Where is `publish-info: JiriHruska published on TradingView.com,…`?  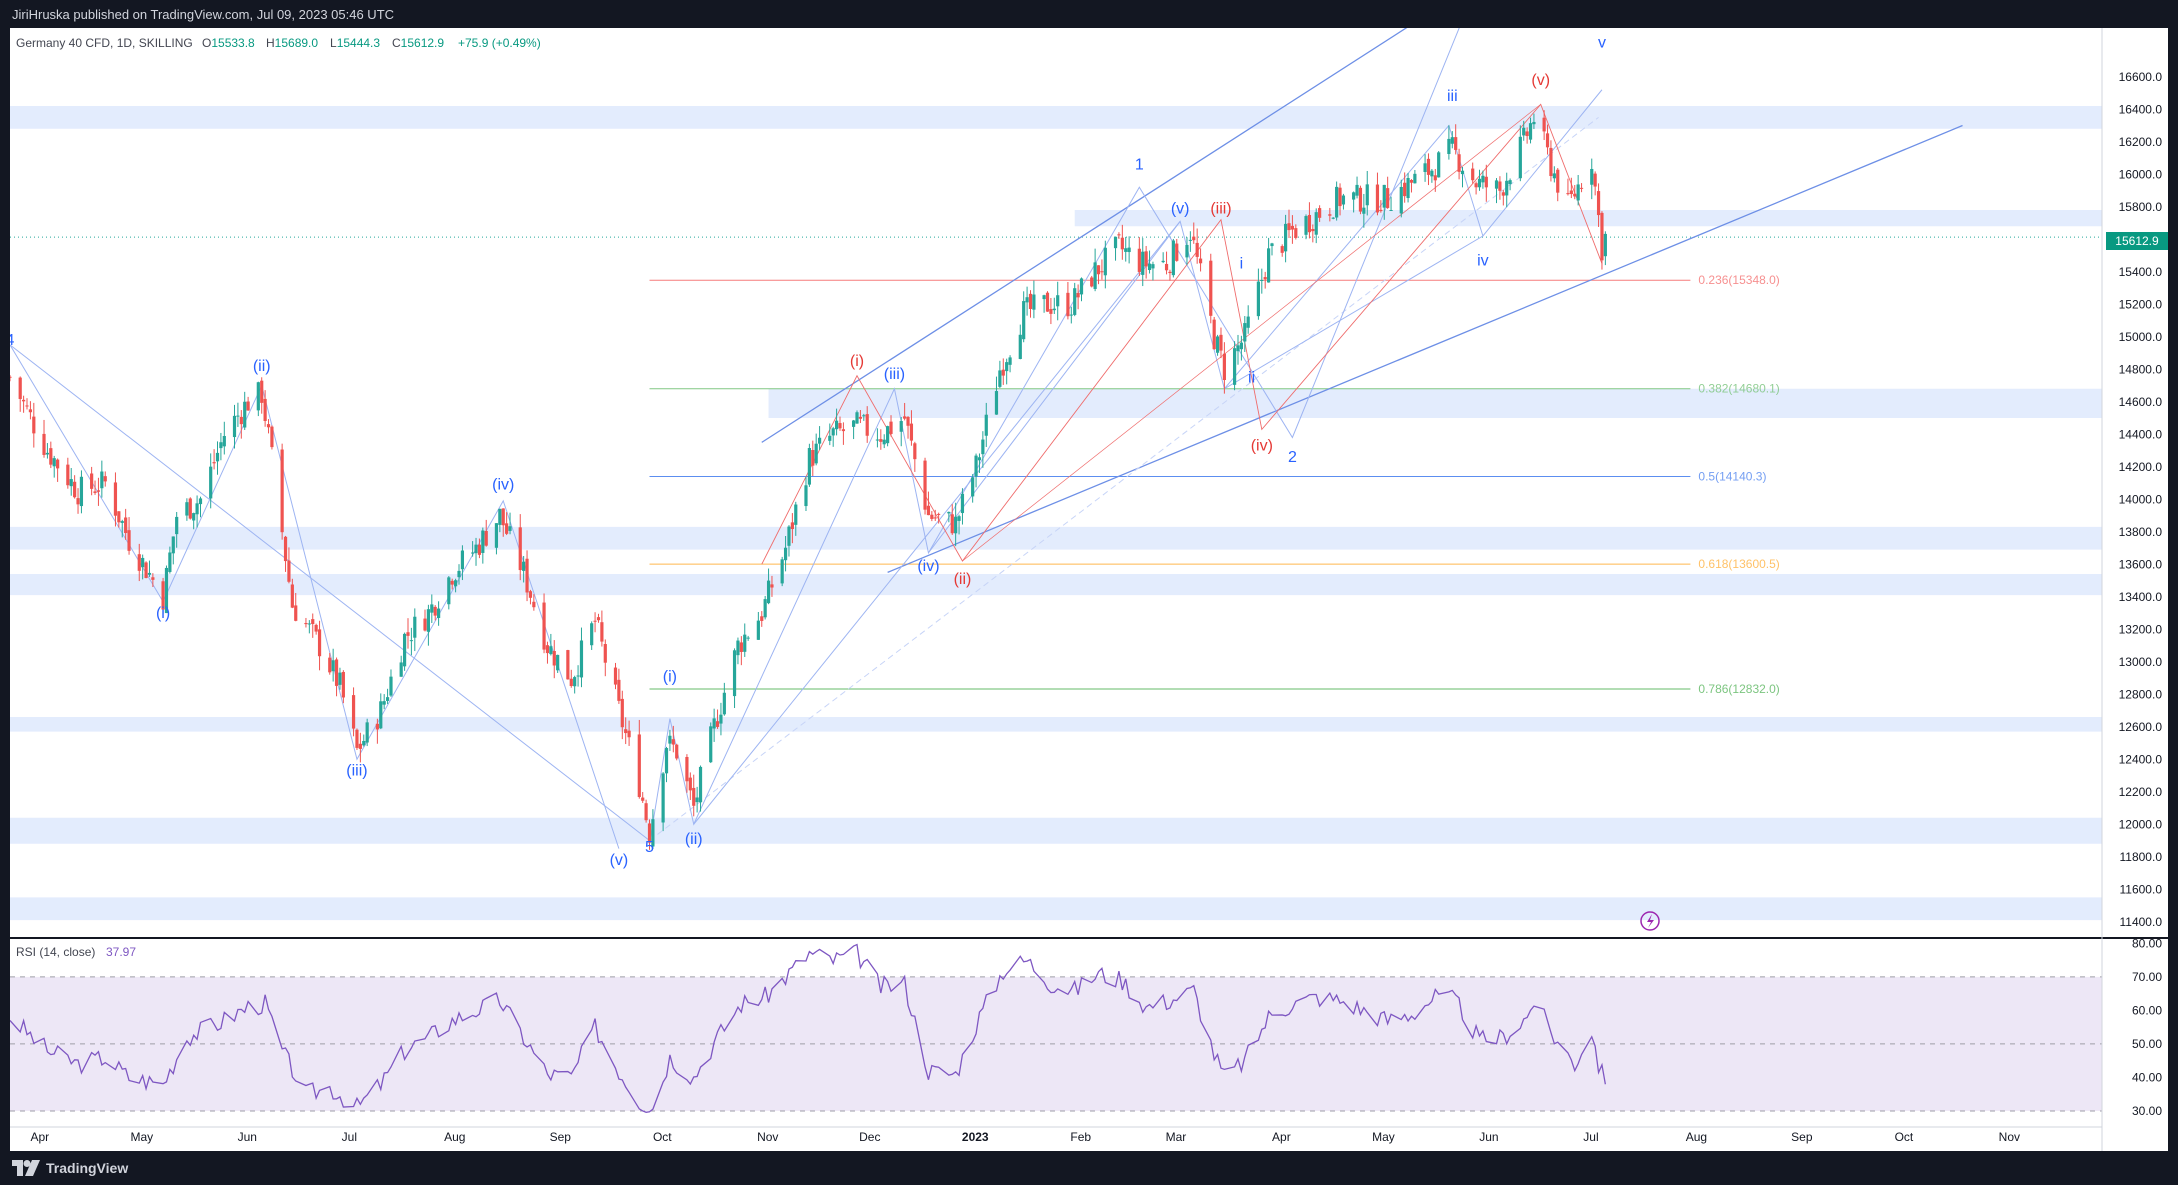
publish-info: JiriHruska published on TradingView.com,… is located at coordinates (203, 14).